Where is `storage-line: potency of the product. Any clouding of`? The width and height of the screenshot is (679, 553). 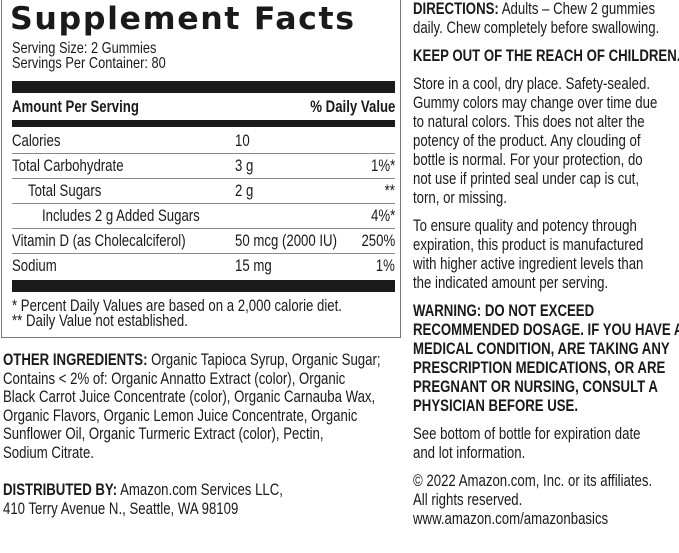
storage-line: potency of the product. Any clouding of is located at coordinates (527, 141).